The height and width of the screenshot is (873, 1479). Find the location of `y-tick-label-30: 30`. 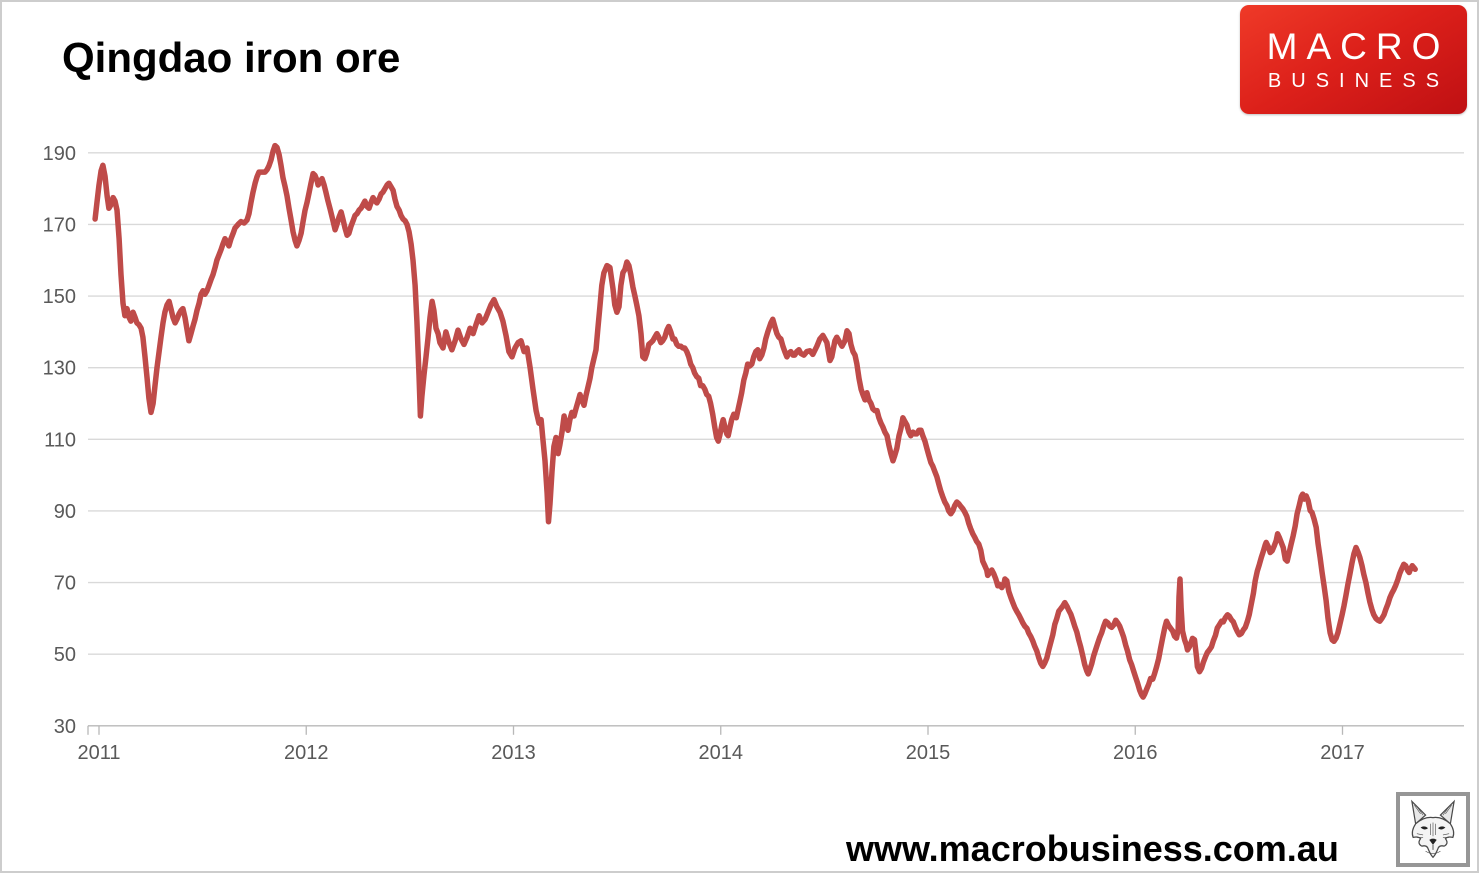

y-tick-label-30: 30 is located at coordinates (65, 727).